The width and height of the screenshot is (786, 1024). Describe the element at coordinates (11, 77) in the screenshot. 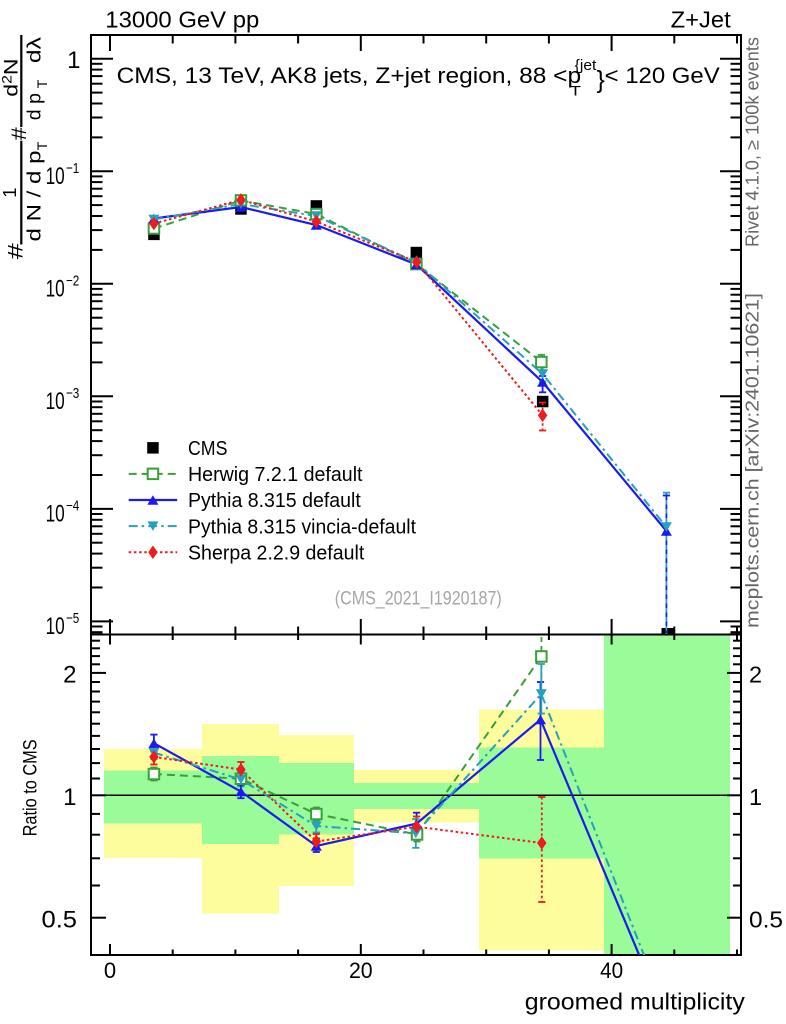

I see `svg-text: d2N` at that location.